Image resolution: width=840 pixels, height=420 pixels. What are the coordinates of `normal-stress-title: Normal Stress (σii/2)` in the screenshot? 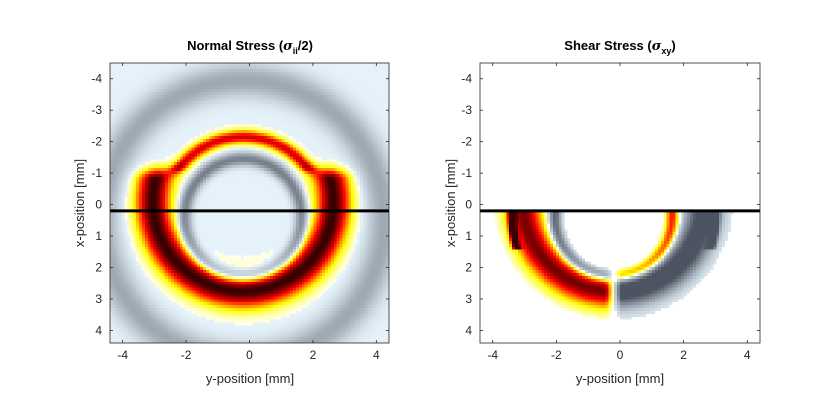 It's located at (250, 47).